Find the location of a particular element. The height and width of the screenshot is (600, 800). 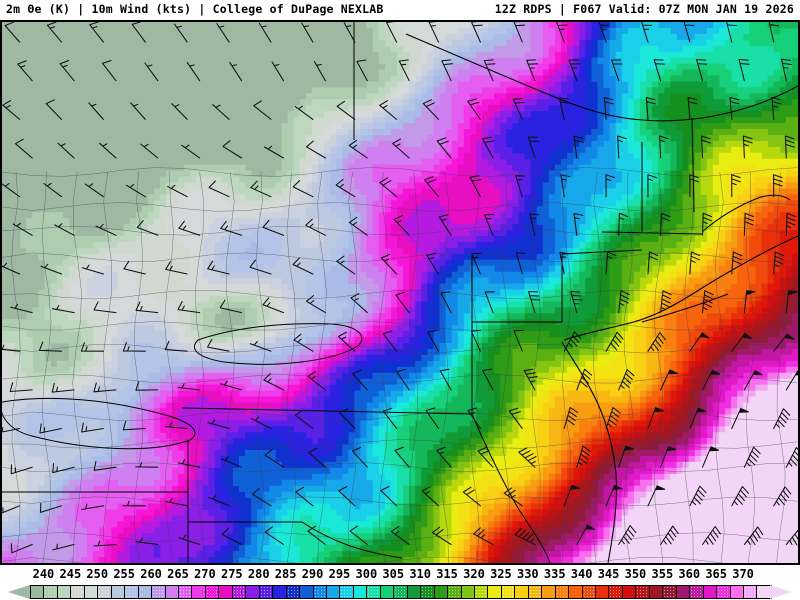

colorbar-low-cap is located at coordinates (19, 592).